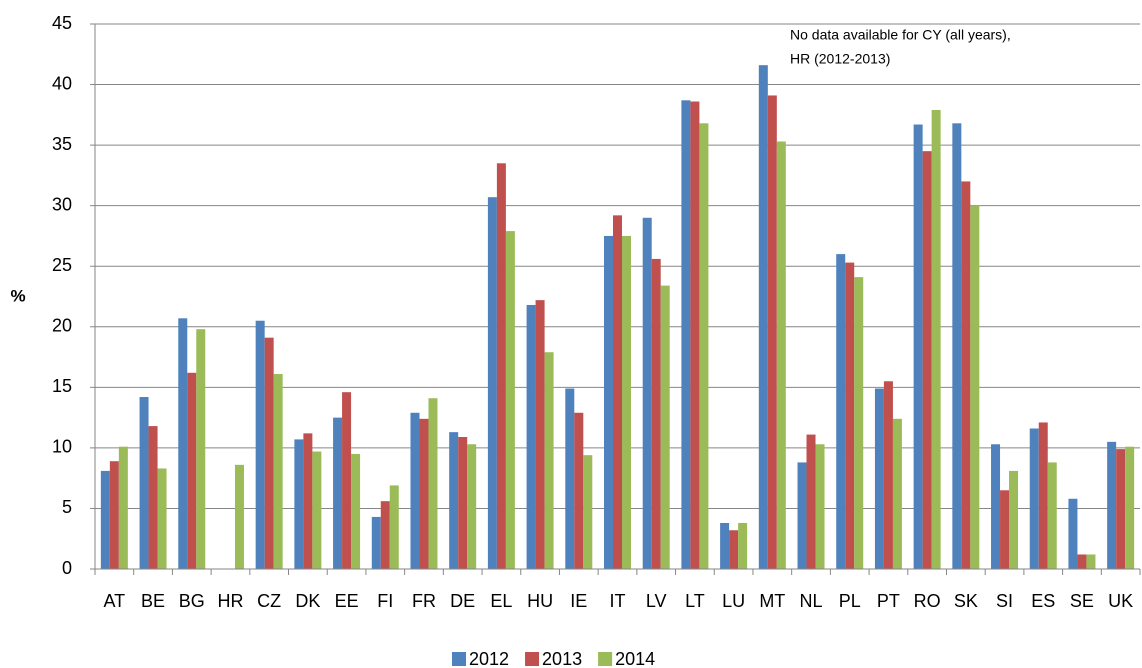 The image size is (1142, 668). What do you see at coordinates (656, 601) in the screenshot?
I see `x-tick-label: LV` at bounding box center [656, 601].